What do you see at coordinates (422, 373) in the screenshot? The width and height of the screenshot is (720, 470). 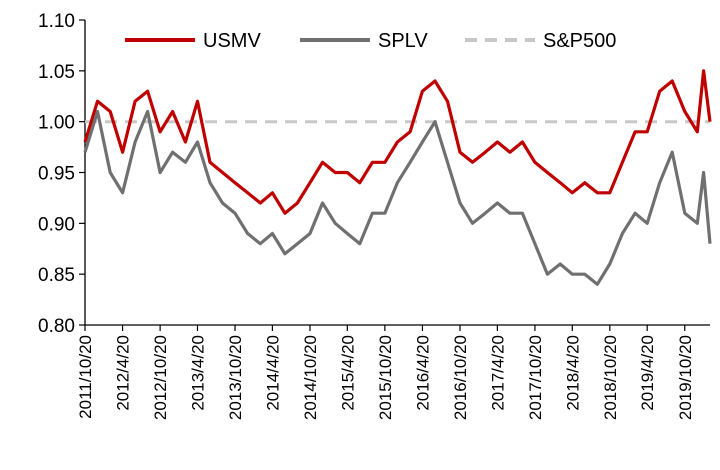 I see `x-tick-label: 2016/4/20` at bounding box center [422, 373].